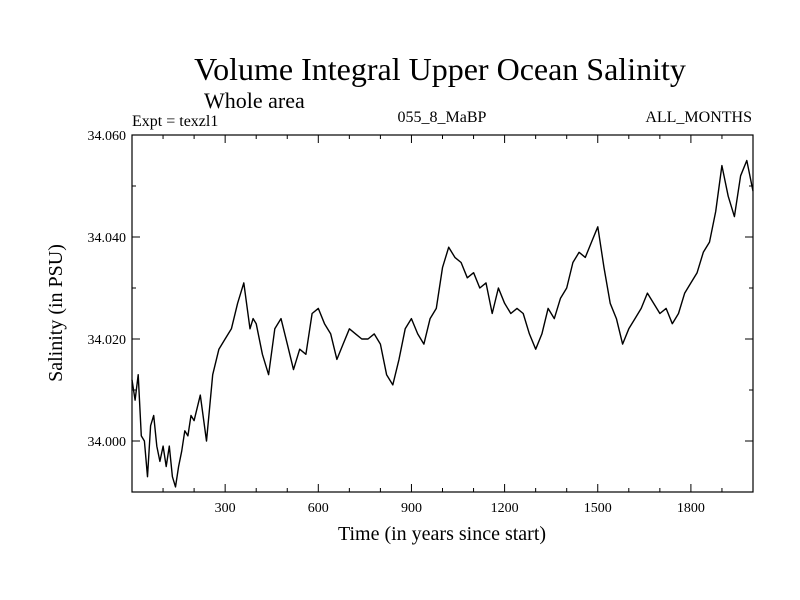 The height and width of the screenshot is (600, 800). What do you see at coordinates (440, 69) in the screenshot?
I see `chart-title: Volume Integral Upper Ocean Salinity` at bounding box center [440, 69].